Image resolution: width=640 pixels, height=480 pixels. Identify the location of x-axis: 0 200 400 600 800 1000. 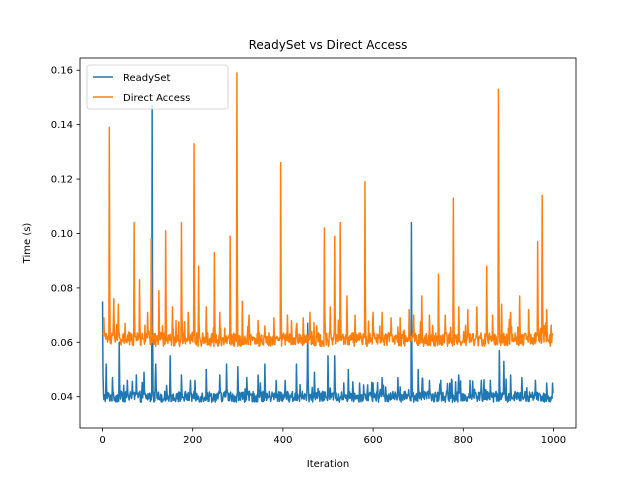
(332, 437).